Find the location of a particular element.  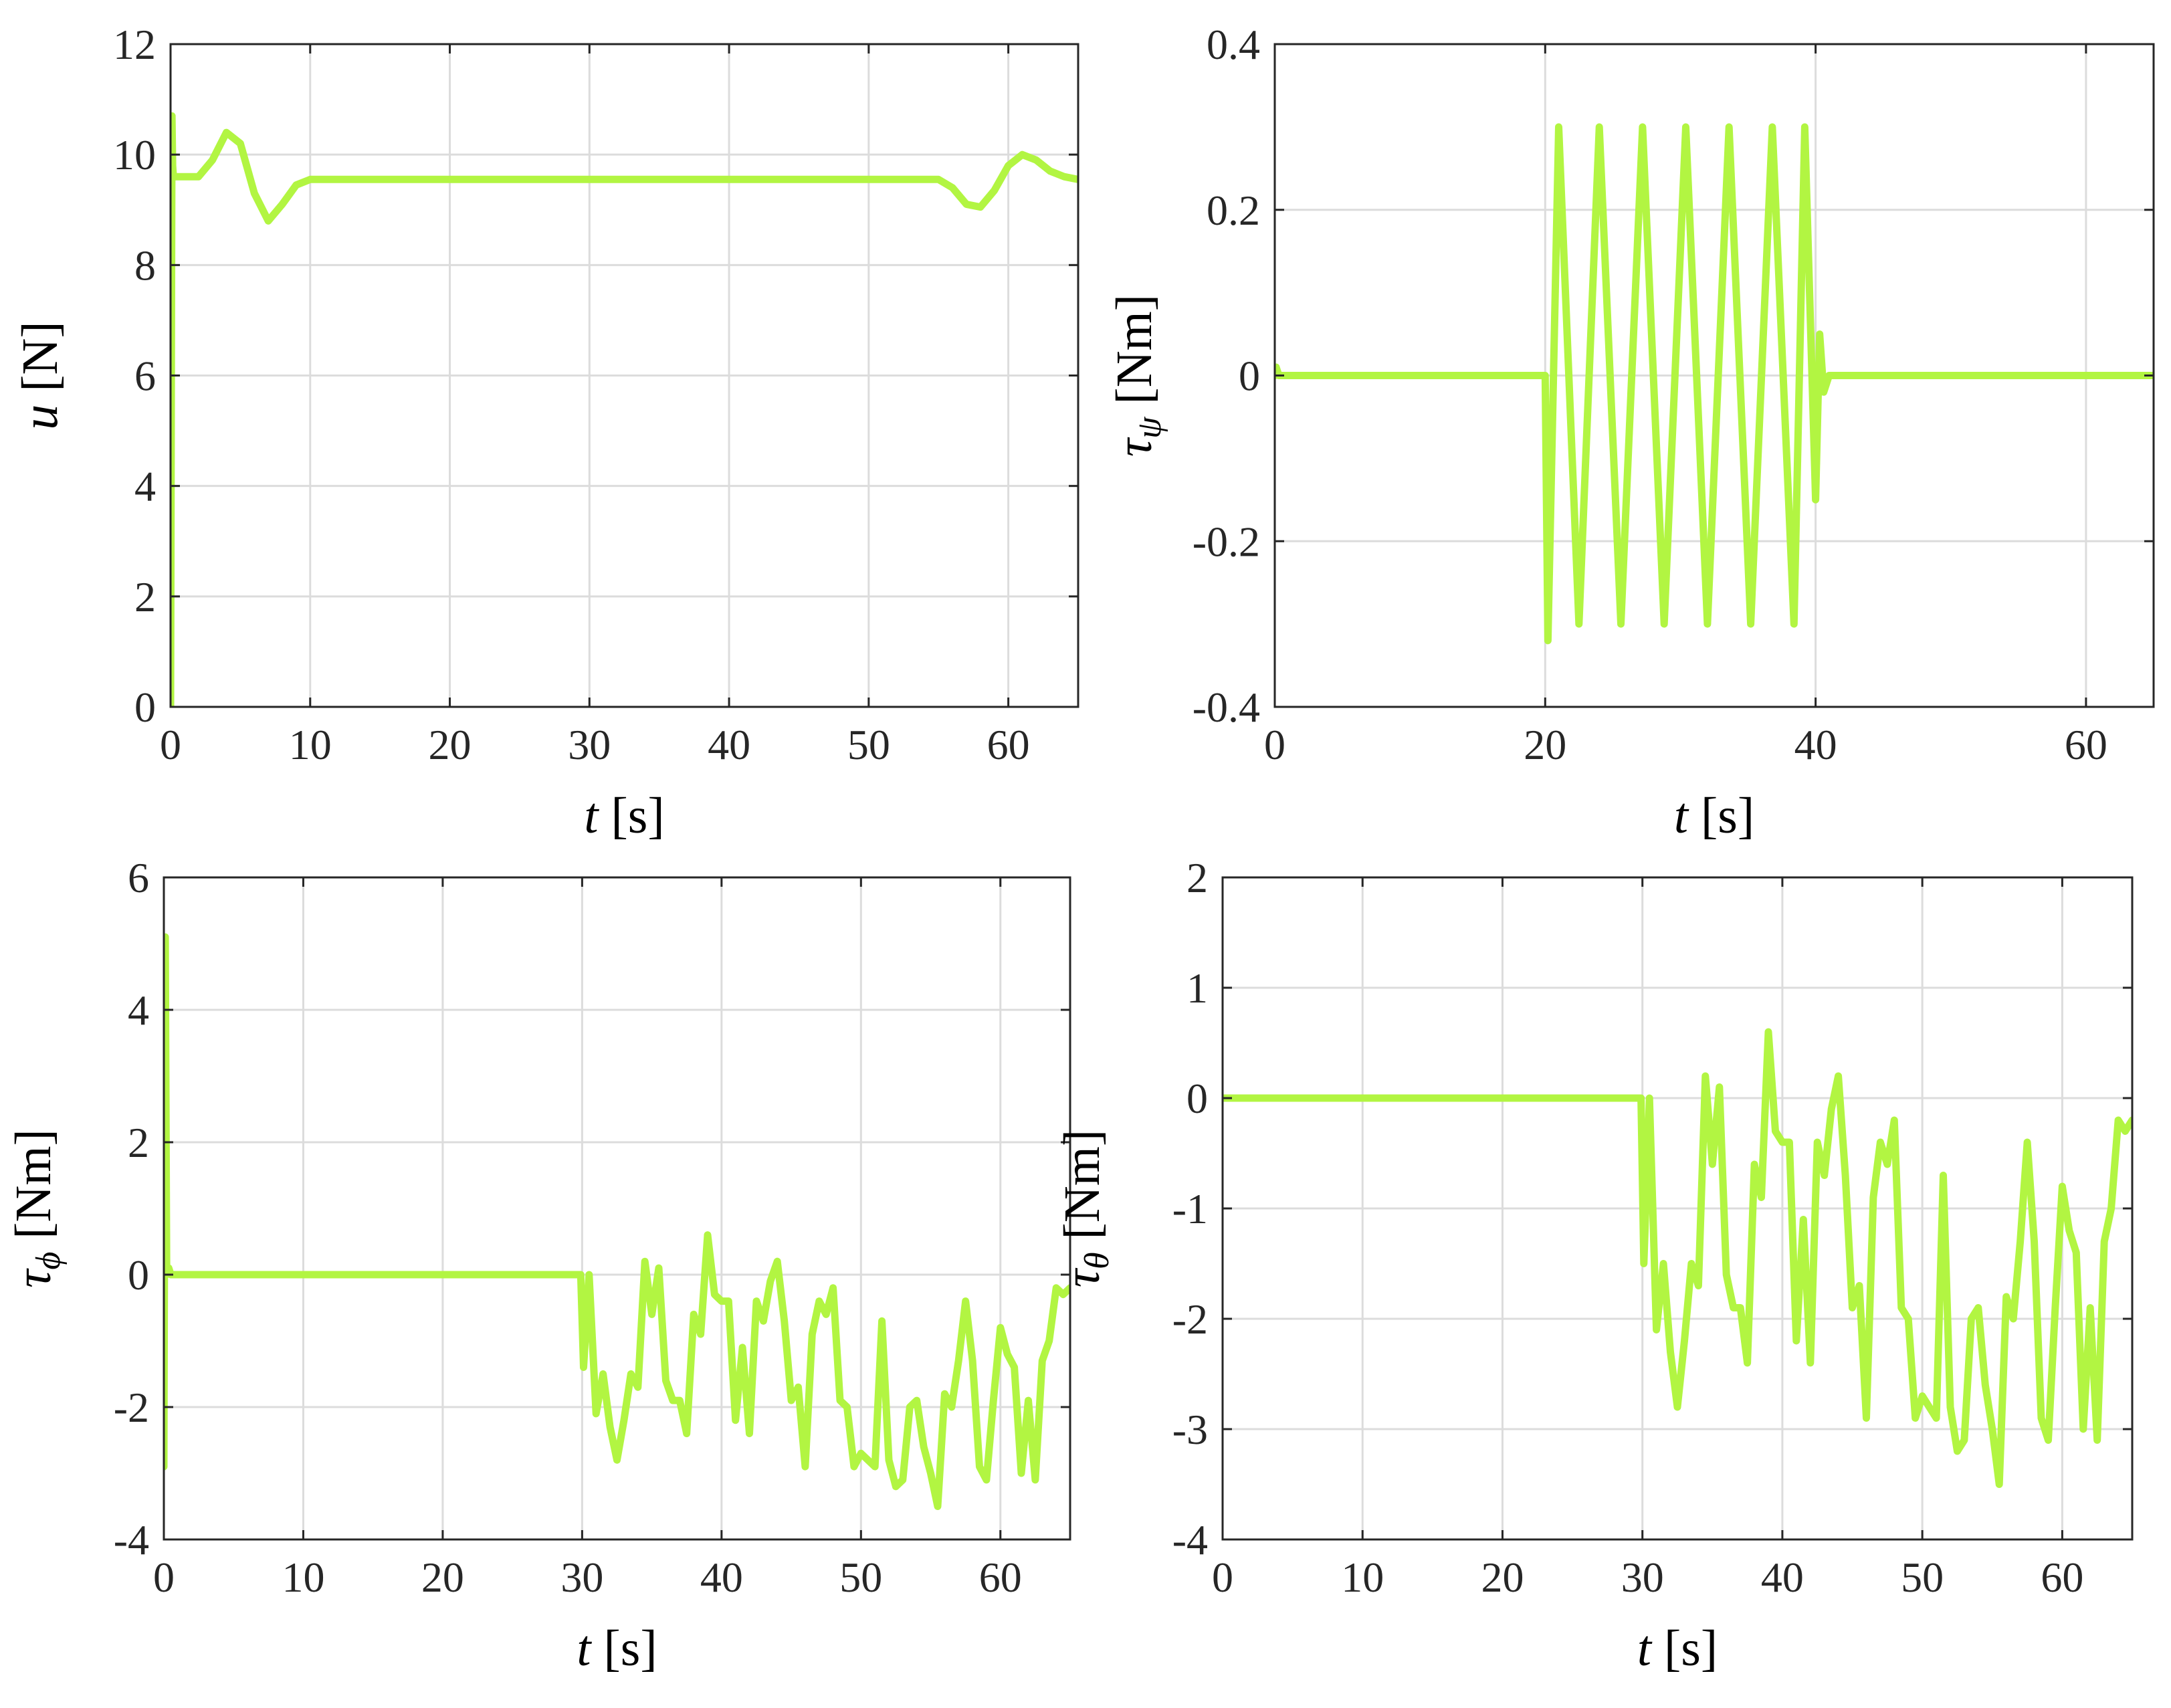

y-axis-label: τϕ [Nm] is located at coordinates (36, 1208).